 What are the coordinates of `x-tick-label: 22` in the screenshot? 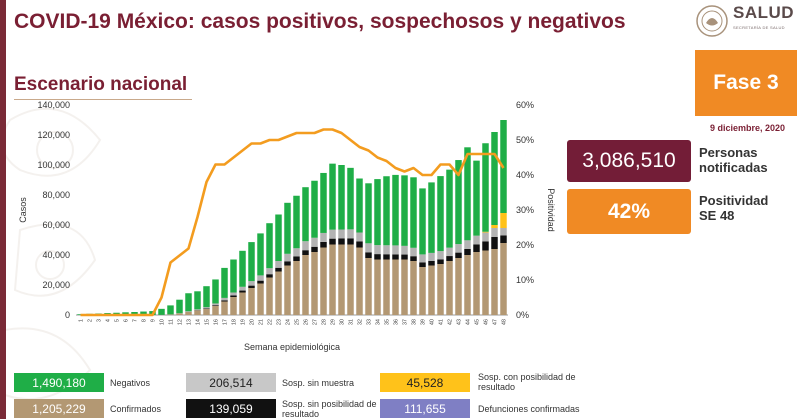 It's located at (271, 322).